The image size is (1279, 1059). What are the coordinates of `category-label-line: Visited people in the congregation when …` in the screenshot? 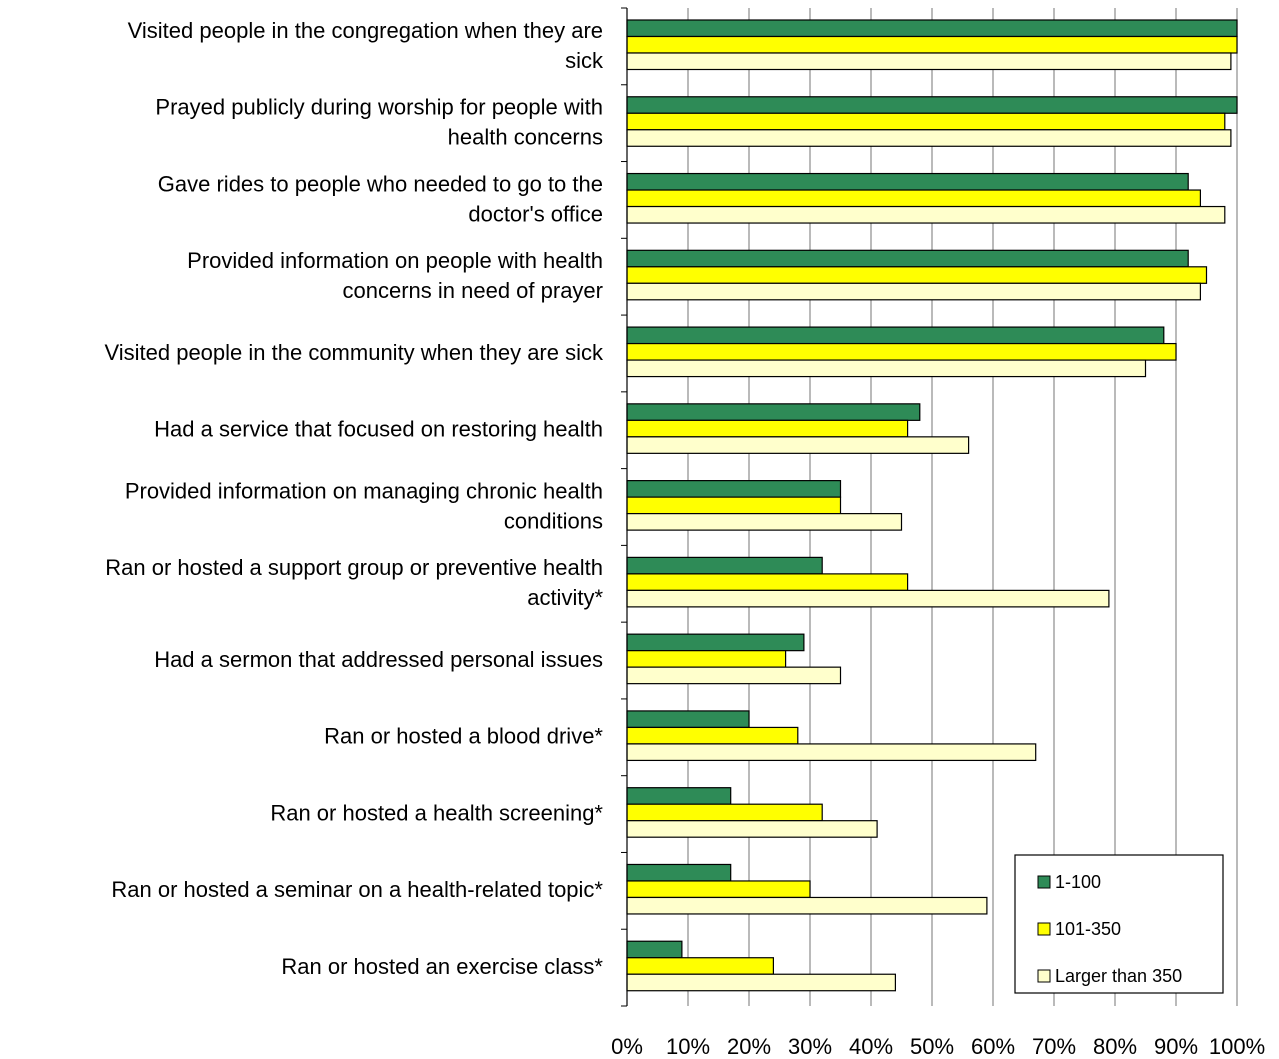 It's located at (365, 30).